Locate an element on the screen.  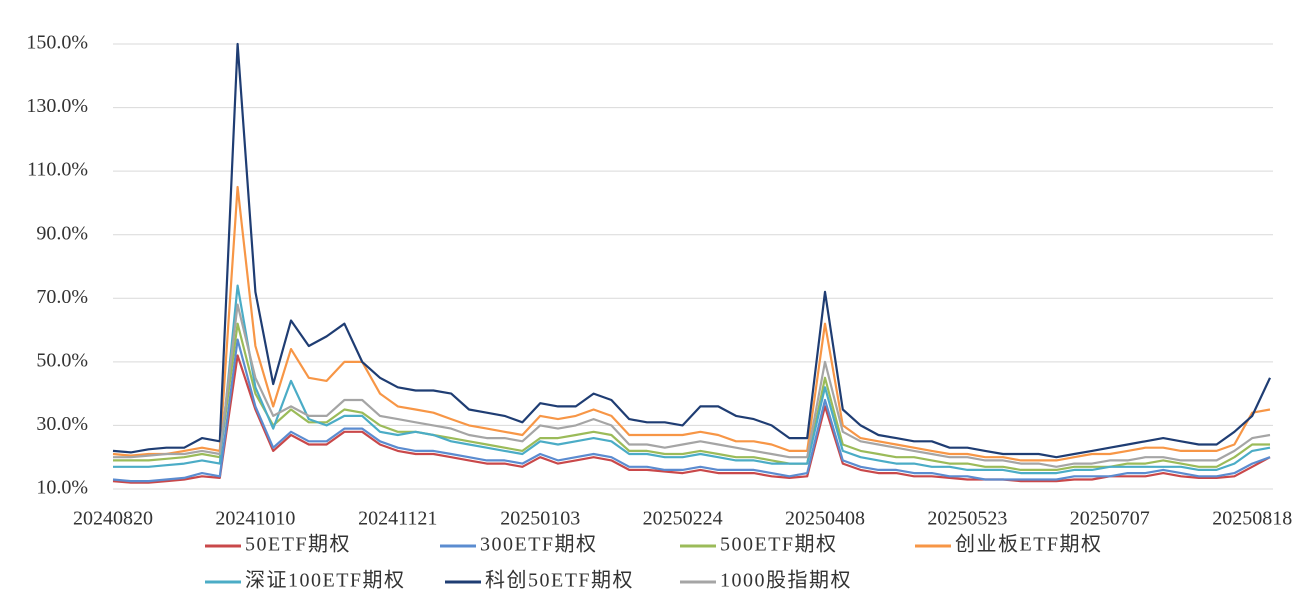
x-tick-label: 20250707 is located at coordinates (1110, 519).